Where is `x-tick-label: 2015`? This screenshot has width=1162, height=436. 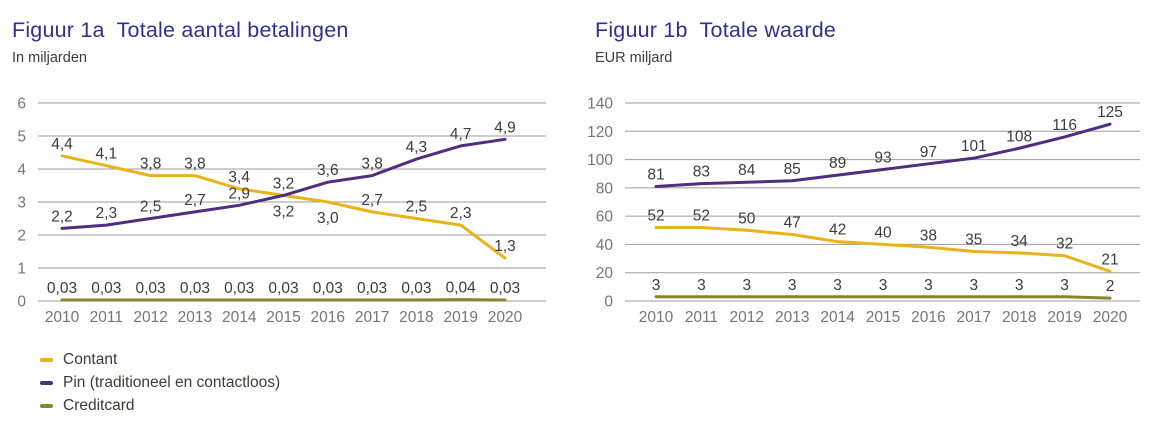
x-tick-label: 2015 is located at coordinates (283, 317).